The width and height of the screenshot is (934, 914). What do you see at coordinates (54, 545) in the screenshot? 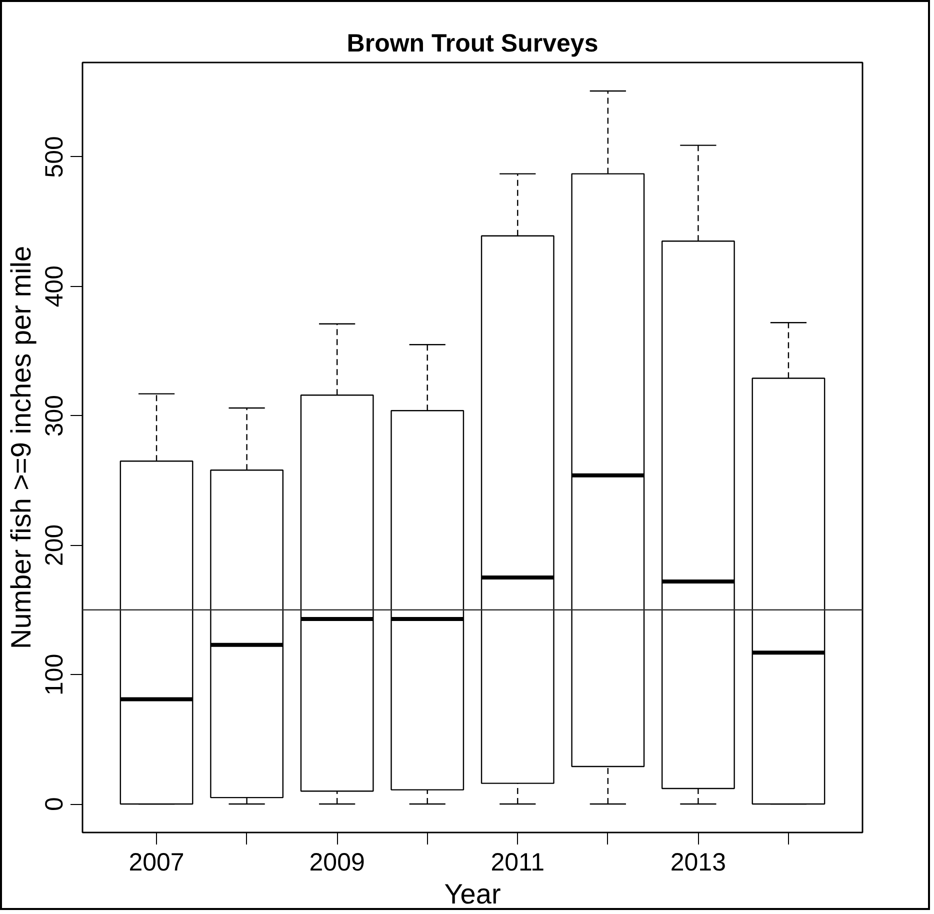
I see `y-tick-label: 200` at bounding box center [54, 545].